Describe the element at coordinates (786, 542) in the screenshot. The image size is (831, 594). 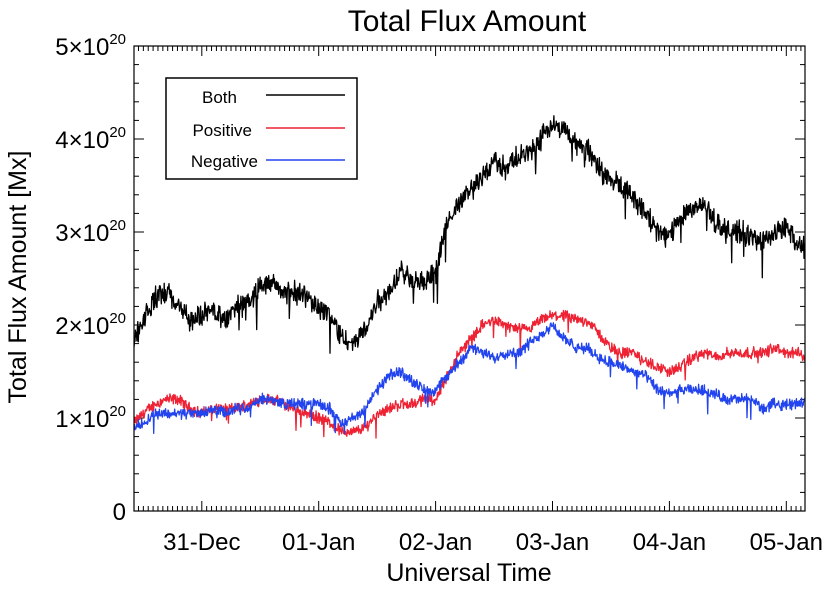
I see `x-tick-label: 05-Jan` at that location.